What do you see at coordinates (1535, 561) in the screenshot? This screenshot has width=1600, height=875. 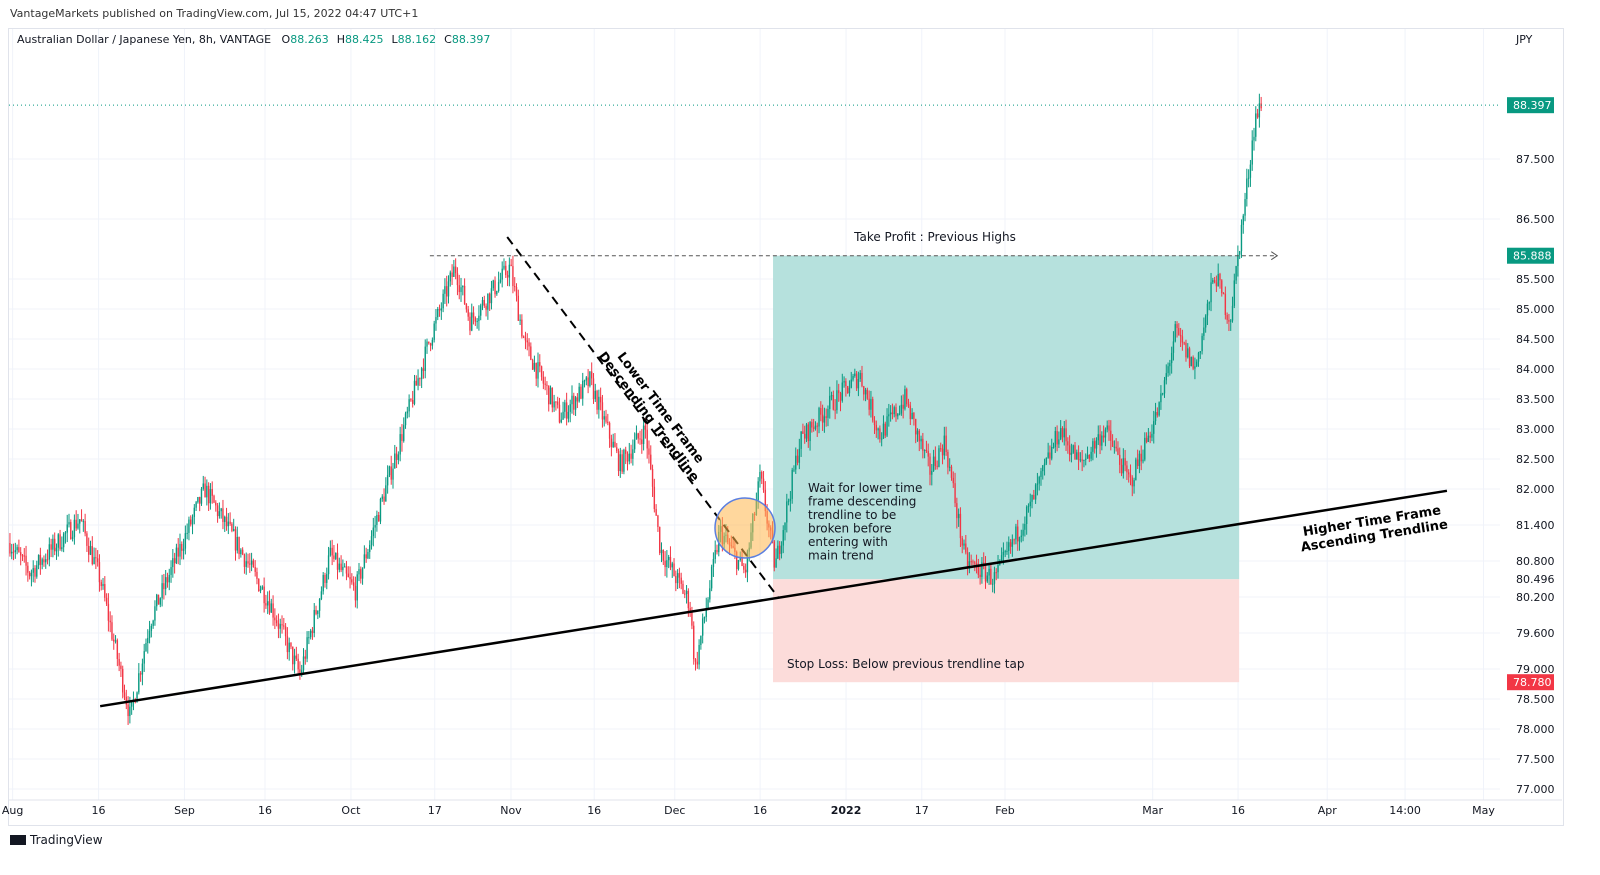 I see `price-tick-label: 80.800` at bounding box center [1535, 561].